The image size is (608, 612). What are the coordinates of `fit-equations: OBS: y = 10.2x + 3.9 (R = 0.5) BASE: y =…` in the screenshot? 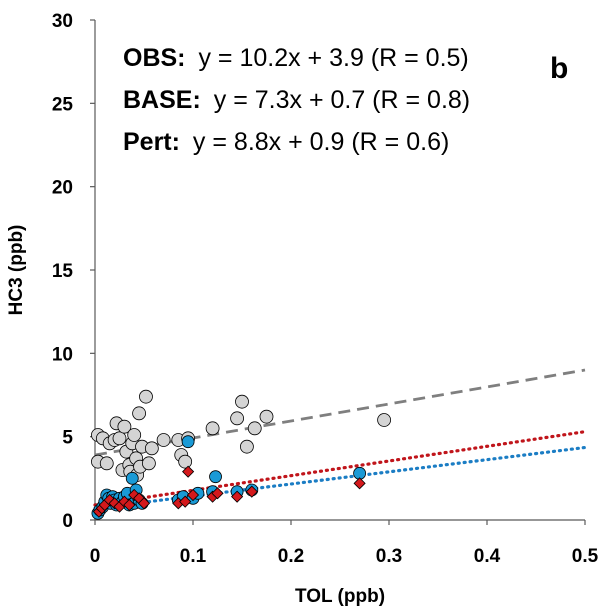 It's located at (296, 100).